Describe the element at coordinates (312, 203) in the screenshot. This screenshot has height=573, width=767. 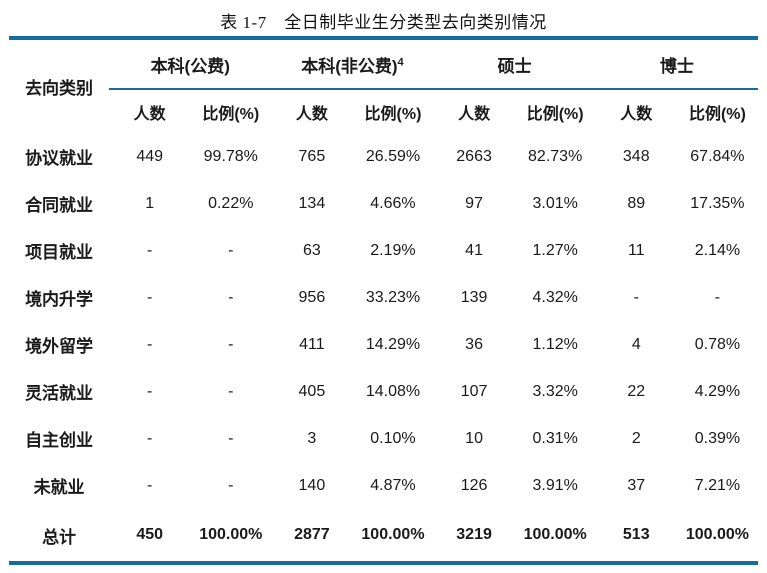
I see `table-cell: 134` at that location.